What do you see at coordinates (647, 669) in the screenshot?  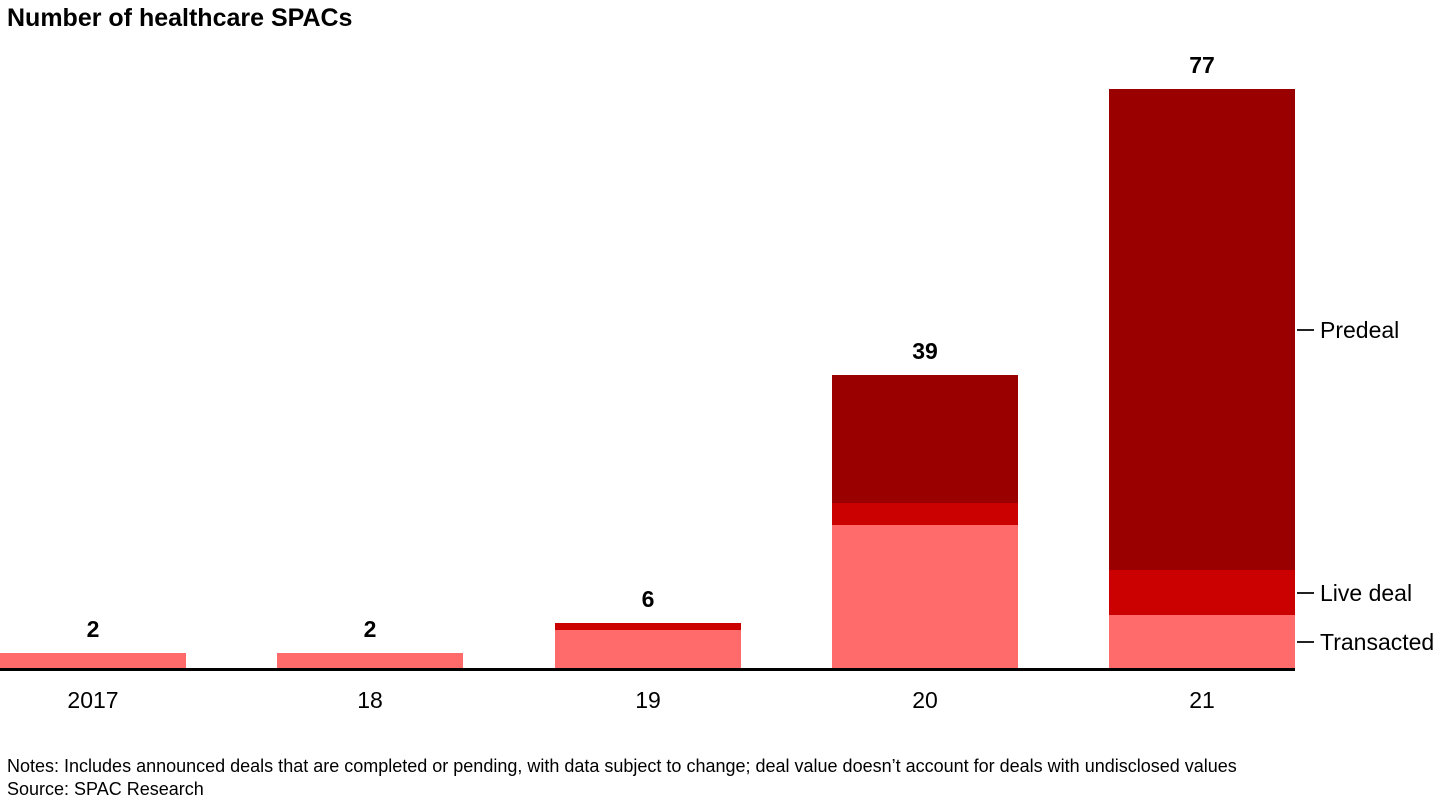 I see `x-axis-line` at bounding box center [647, 669].